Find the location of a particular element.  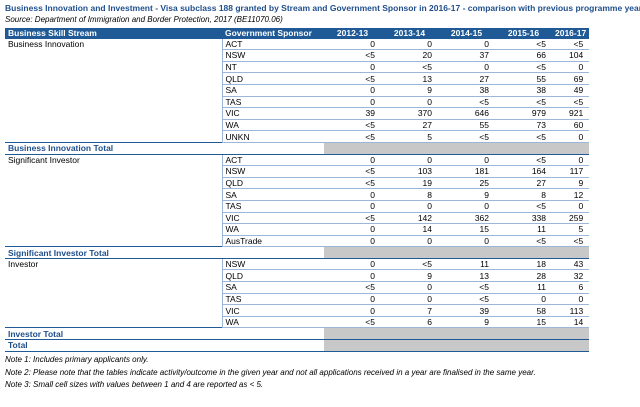

data-row: WA <5 27 55 73 60 is located at coordinates (297, 125).